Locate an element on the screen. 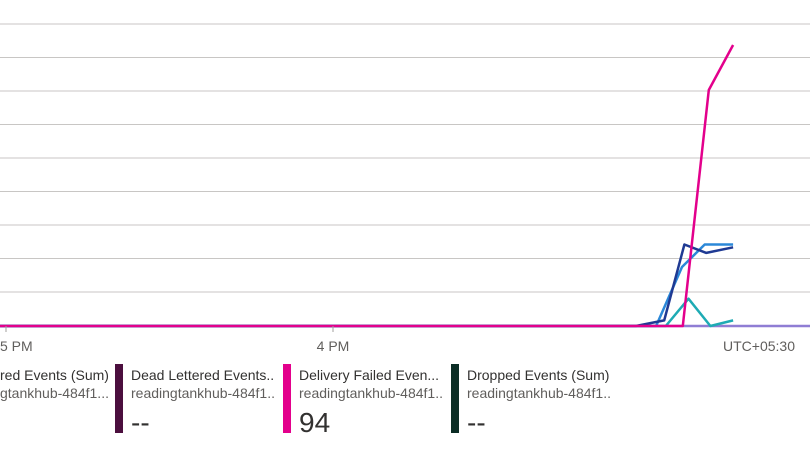 This screenshot has height=455, width=810. x-axis: 5 PM 4 PM UTC+05:30 is located at coordinates (397, 340).